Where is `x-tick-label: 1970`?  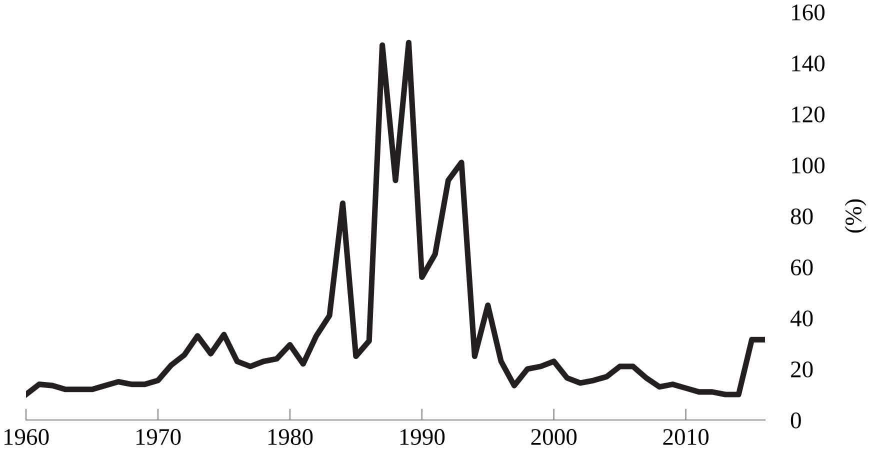 x-tick-label: 1970 is located at coordinates (158, 437).